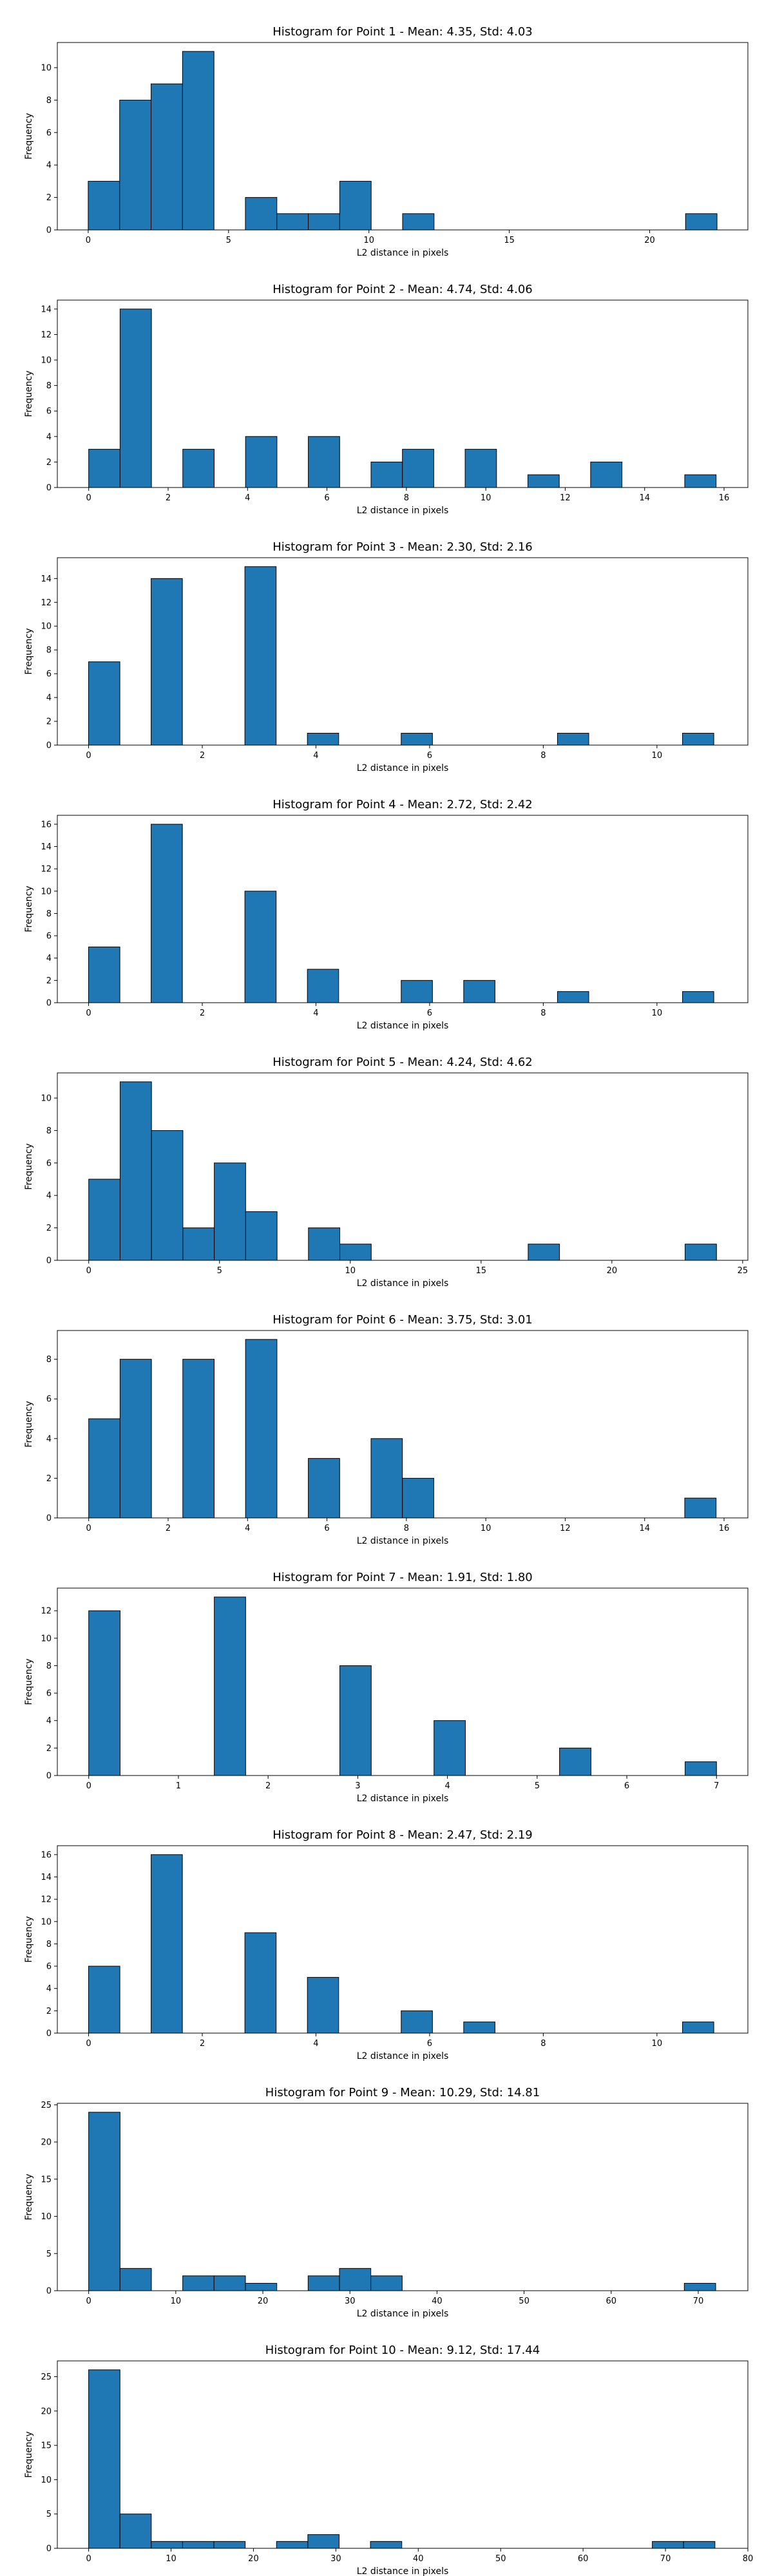  I want to click on chart-1-xtick-label-20: 20, so click(649, 240).